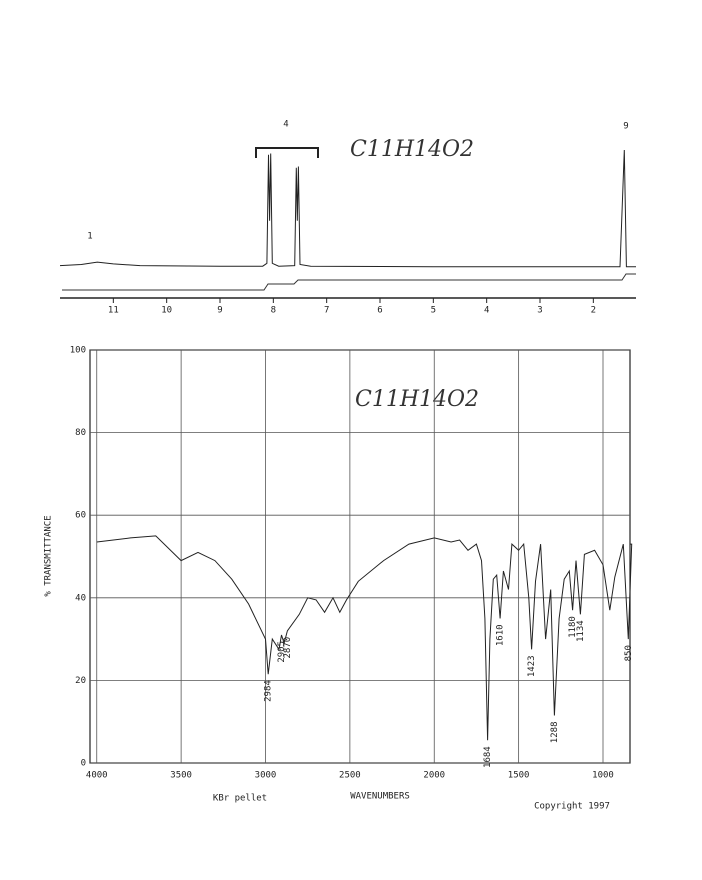 This screenshot has width=702, height=880. What do you see at coordinates (539, 311) in the screenshot?
I see `x-tick-label: 3` at bounding box center [539, 311].